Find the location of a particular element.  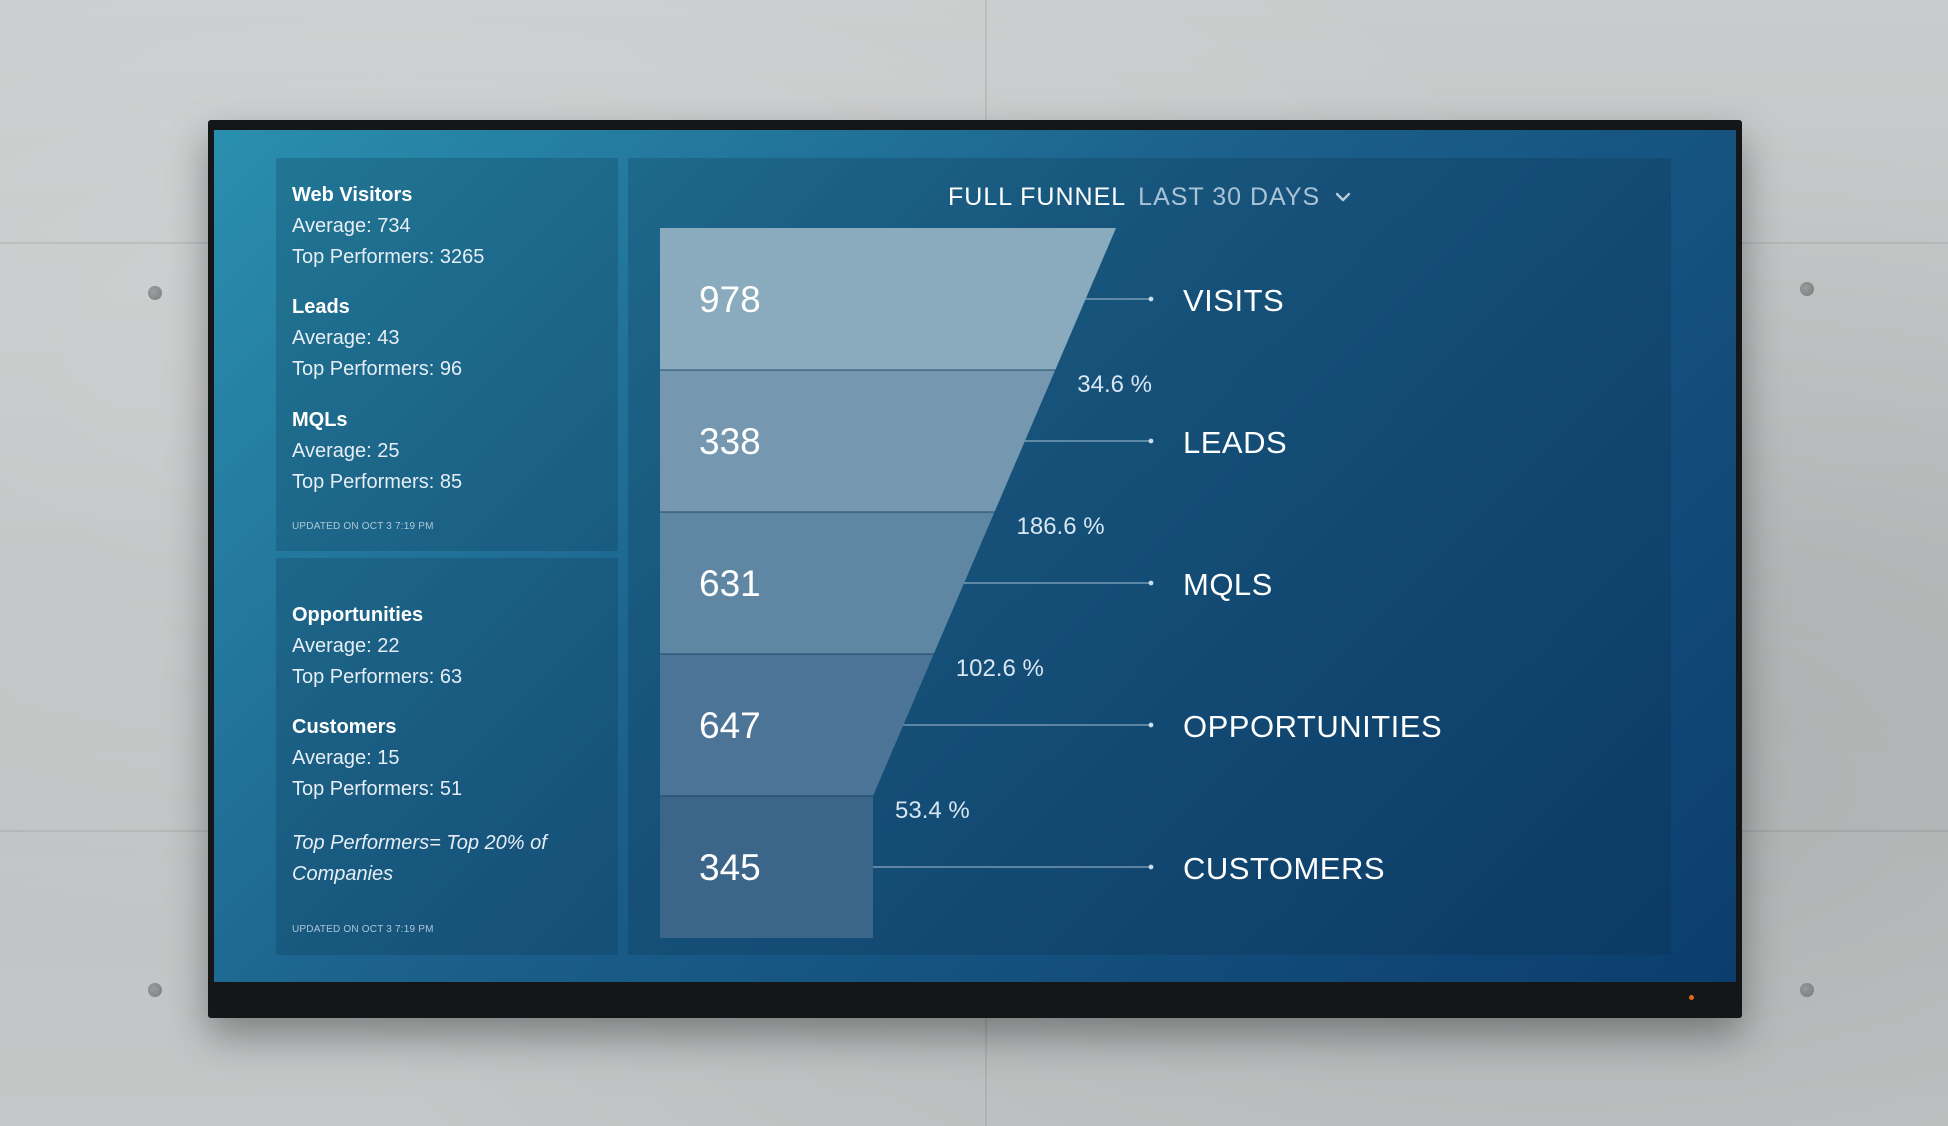

power-led is located at coordinates (1691, 997).